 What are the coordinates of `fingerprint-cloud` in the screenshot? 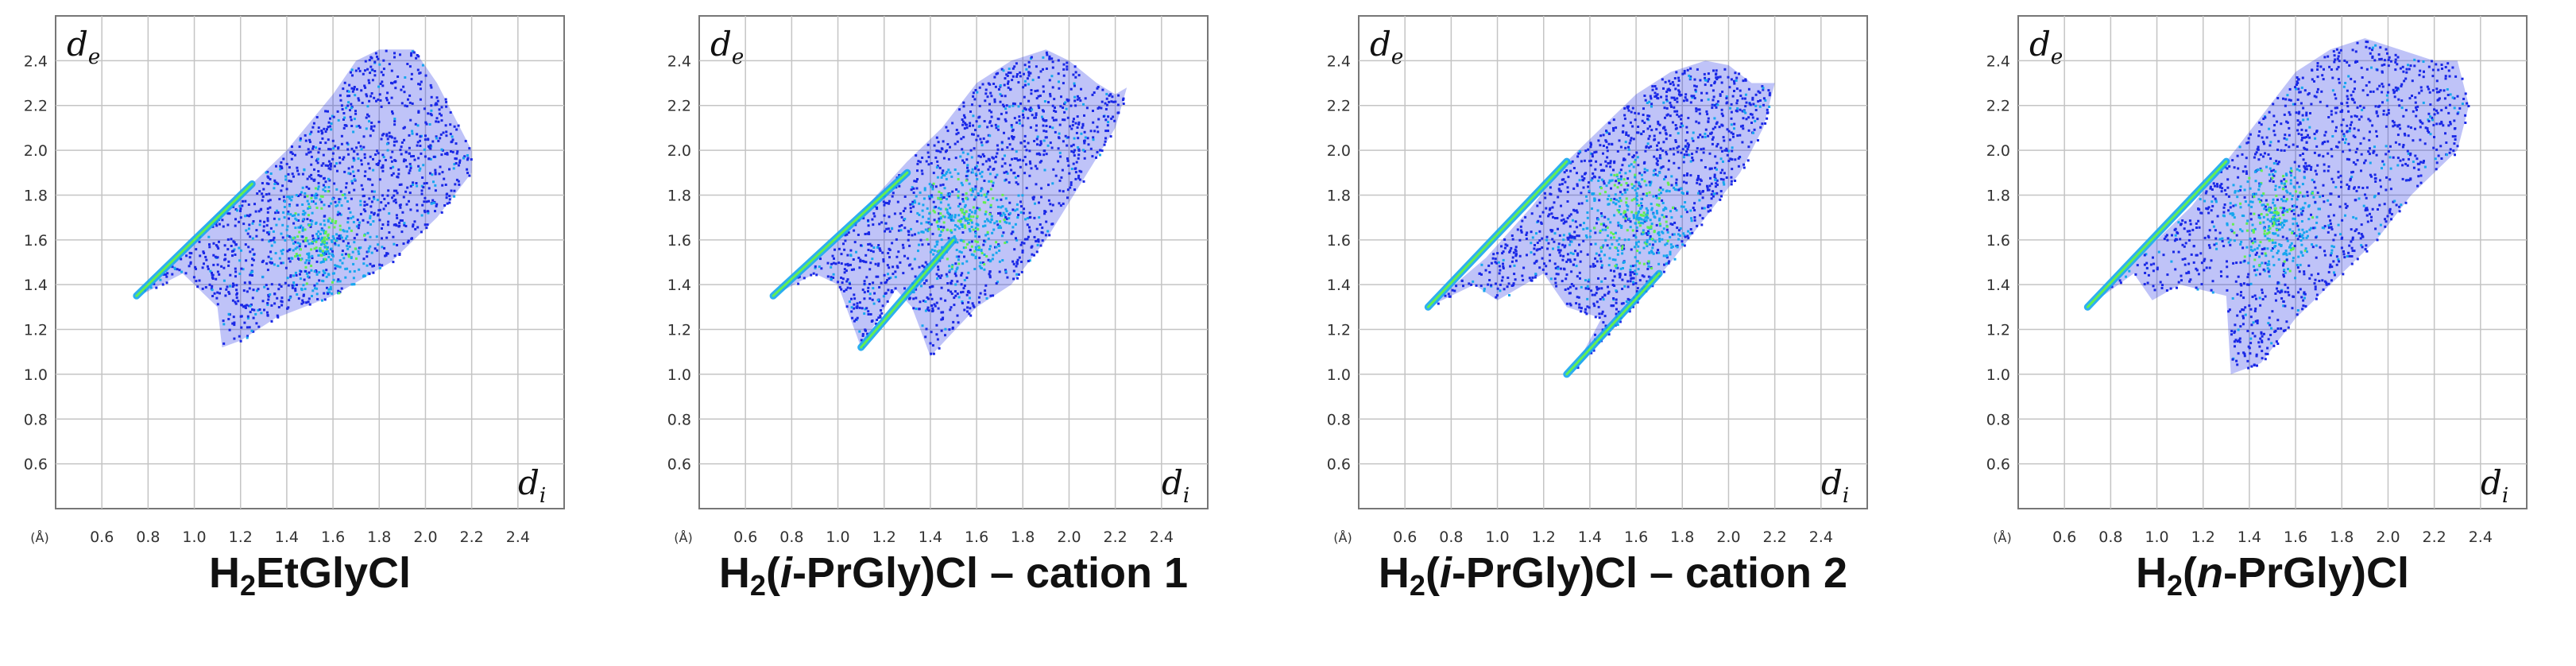 It's located at (303, 198).